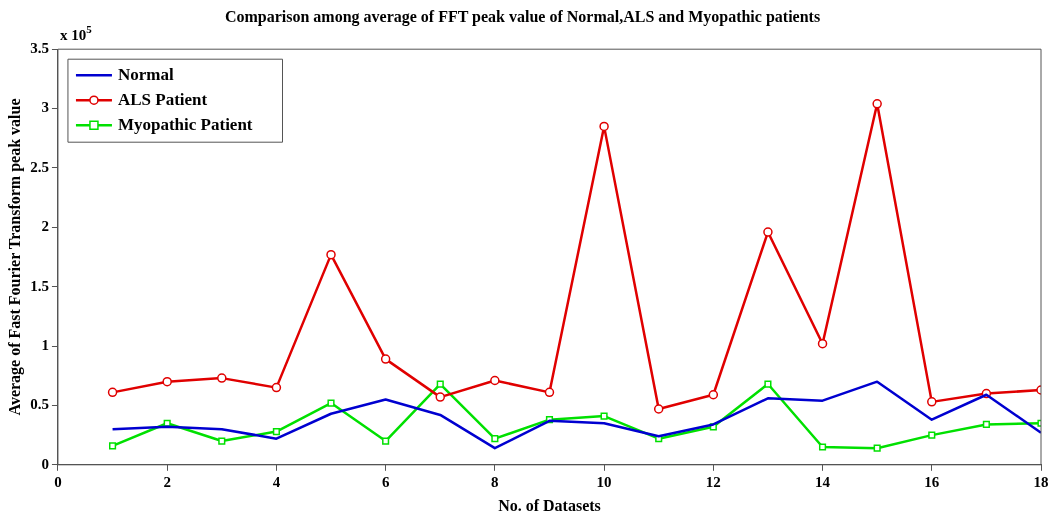 This screenshot has width=1055, height=520. I want to click on x-tick-label: 0, so click(58, 481).